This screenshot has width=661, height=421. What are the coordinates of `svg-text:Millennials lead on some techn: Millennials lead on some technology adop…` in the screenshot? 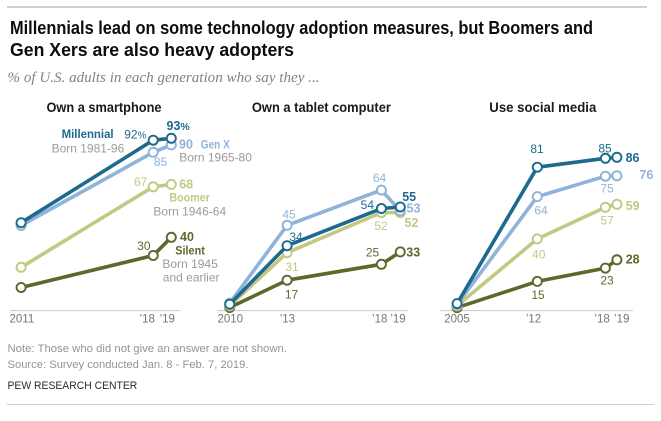 It's located at (301, 28).